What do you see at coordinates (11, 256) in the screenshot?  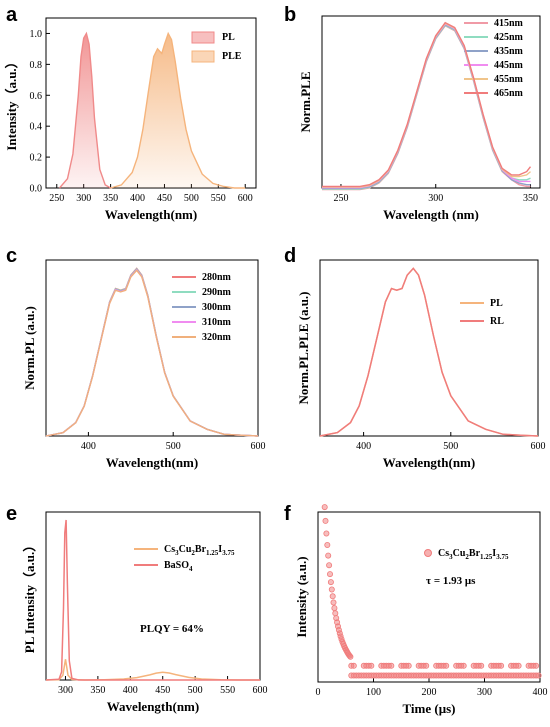 I see `panel-label-c: c` at bounding box center [11, 256].